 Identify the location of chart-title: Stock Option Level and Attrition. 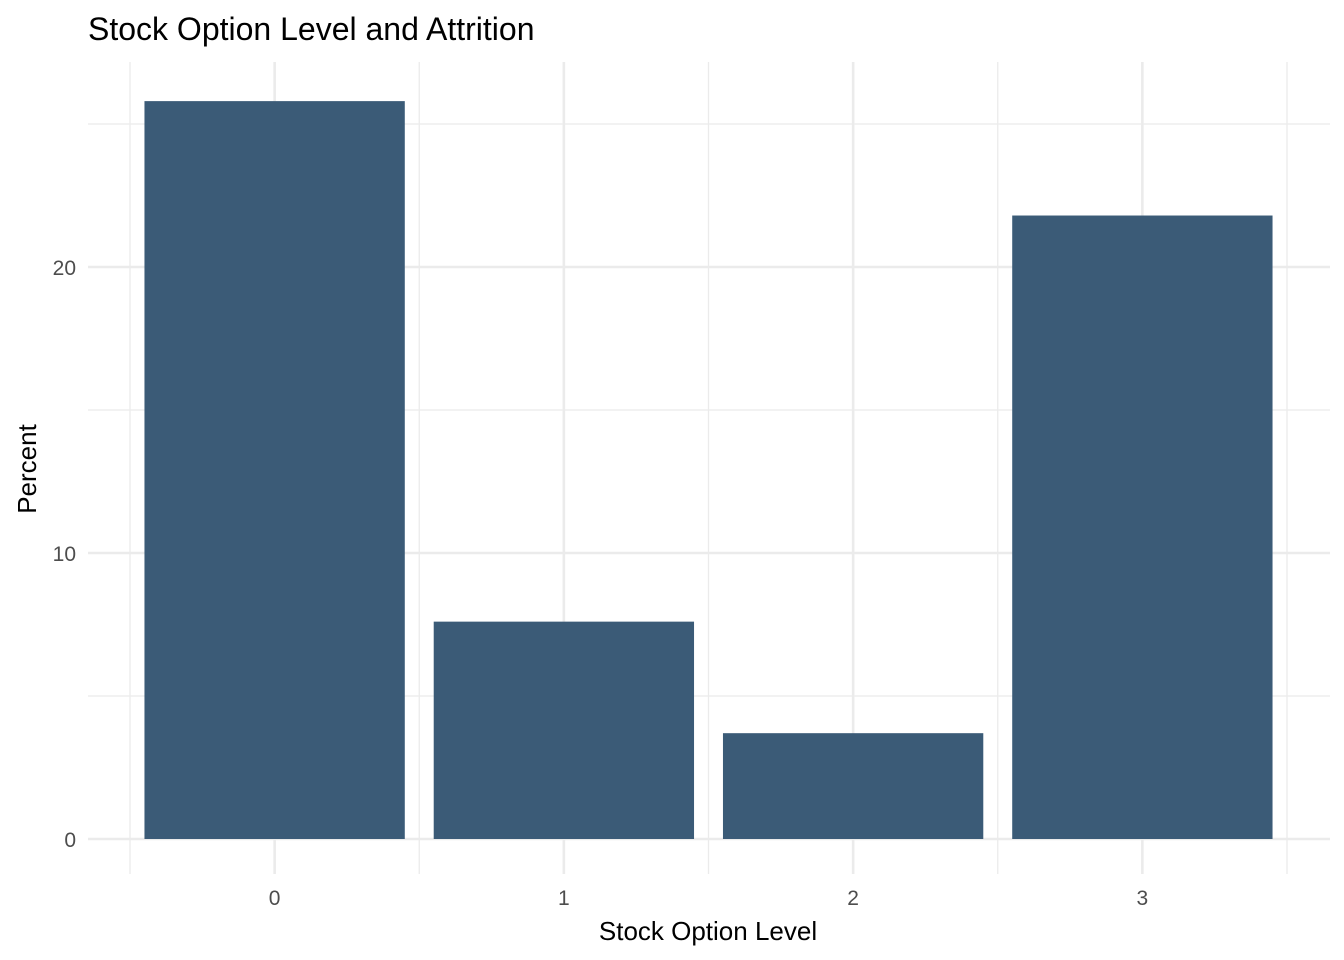
(311, 29).